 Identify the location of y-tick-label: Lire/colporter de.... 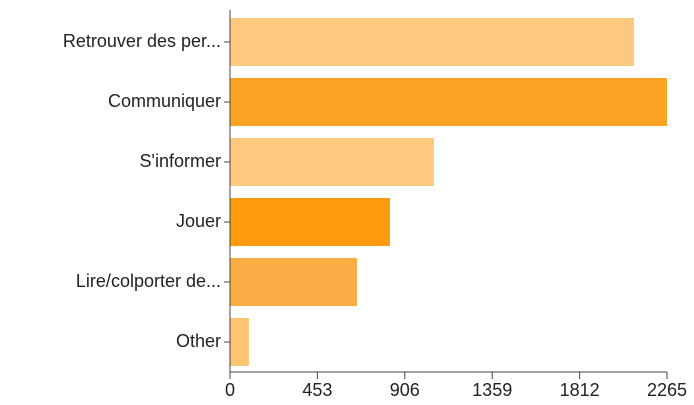
(148, 281).